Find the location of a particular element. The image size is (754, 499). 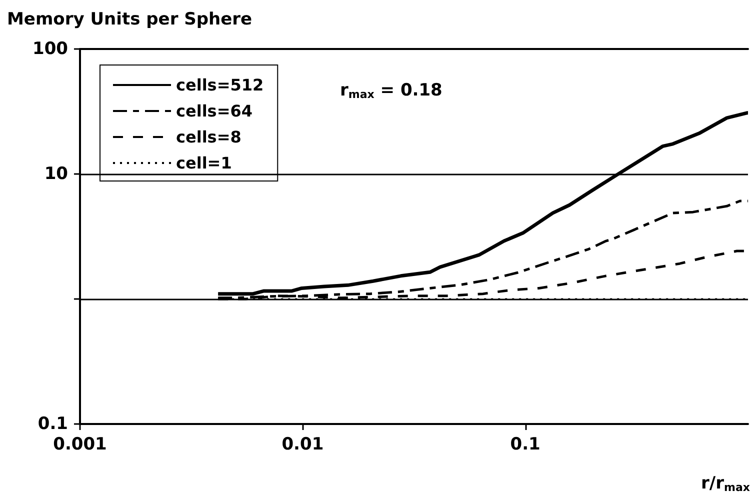

legend-label: cells=64 is located at coordinates (214, 111).